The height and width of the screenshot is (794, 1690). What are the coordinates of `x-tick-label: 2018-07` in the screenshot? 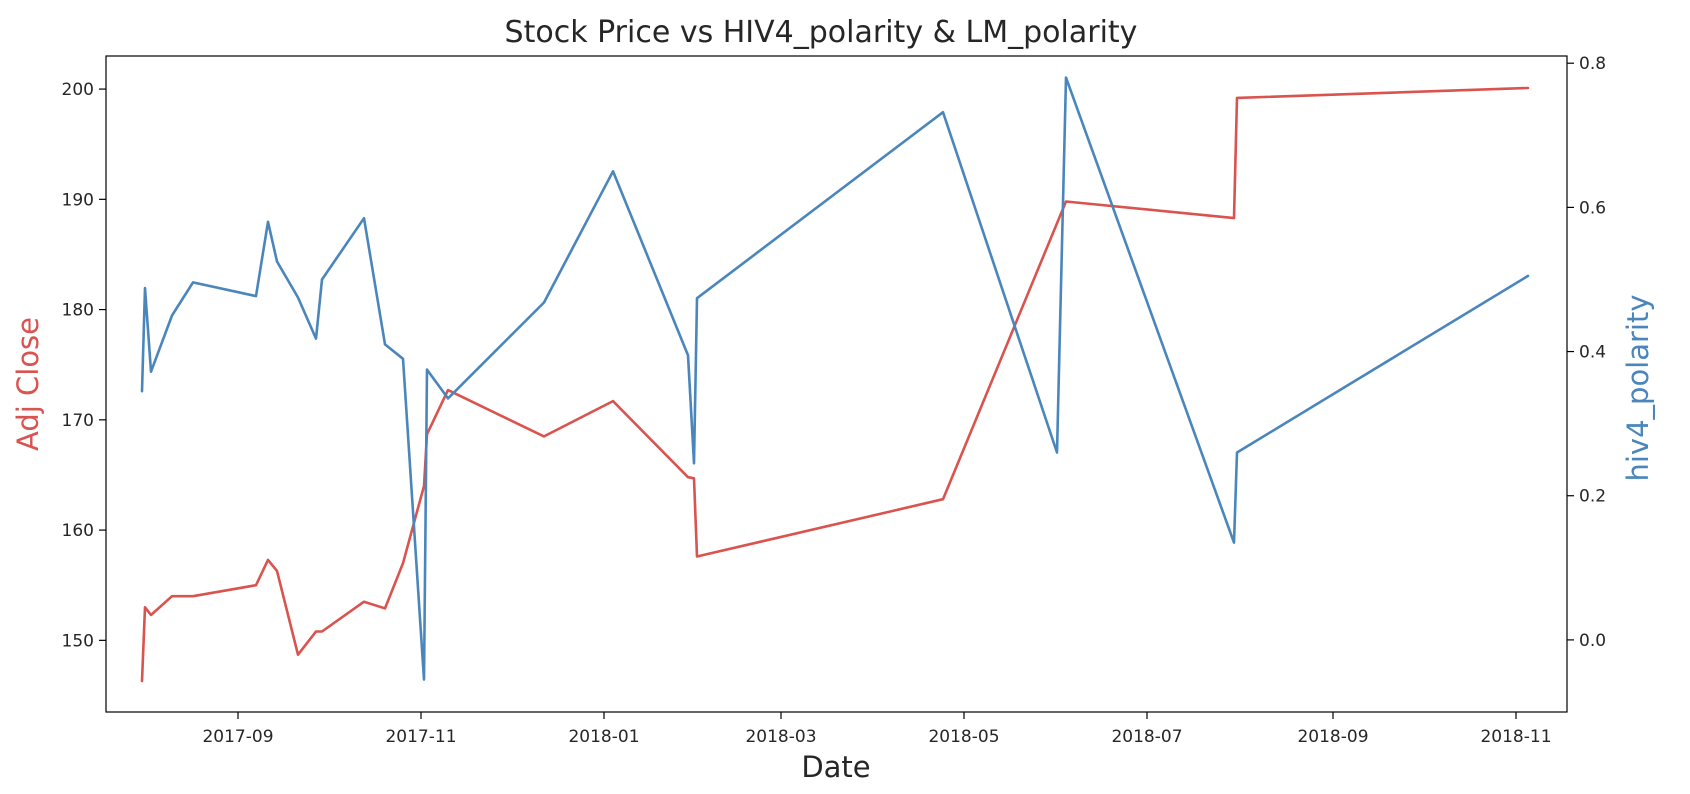 It's located at (1146, 737).